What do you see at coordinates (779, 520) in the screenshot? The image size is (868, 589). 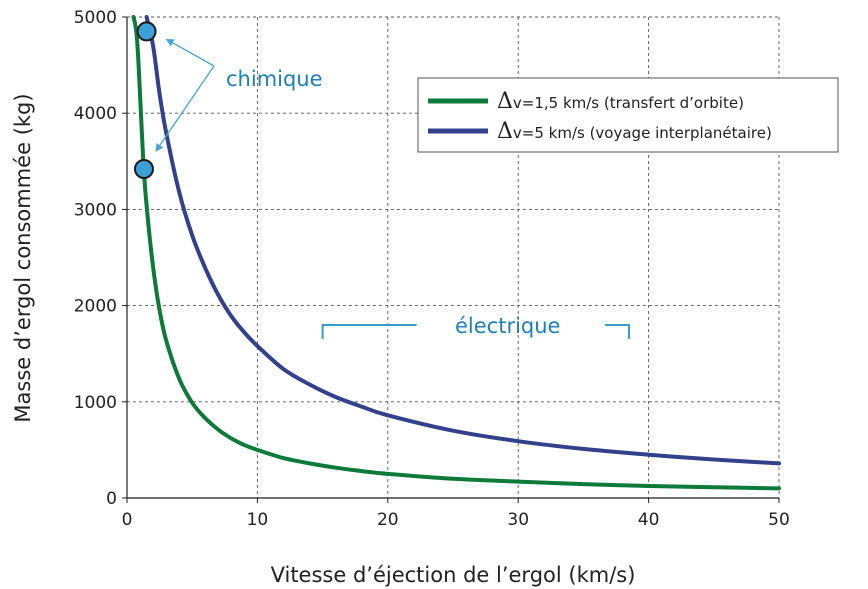 I see `x-tick-label-50: 50` at bounding box center [779, 520].